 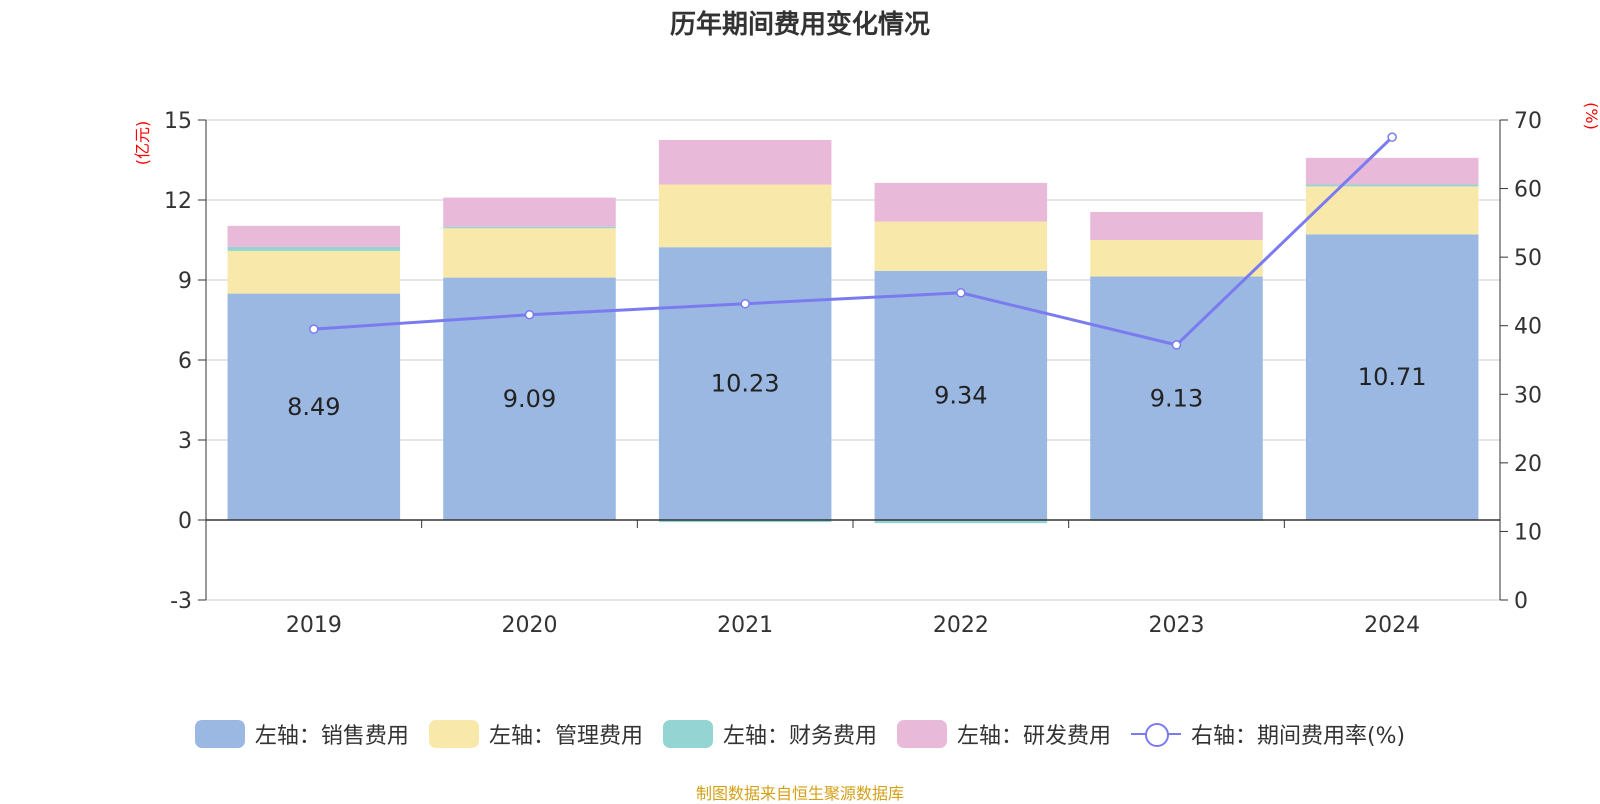 What do you see at coordinates (142, 143) in the screenshot?
I see `left-axis-unit: (亿元)` at bounding box center [142, 143].